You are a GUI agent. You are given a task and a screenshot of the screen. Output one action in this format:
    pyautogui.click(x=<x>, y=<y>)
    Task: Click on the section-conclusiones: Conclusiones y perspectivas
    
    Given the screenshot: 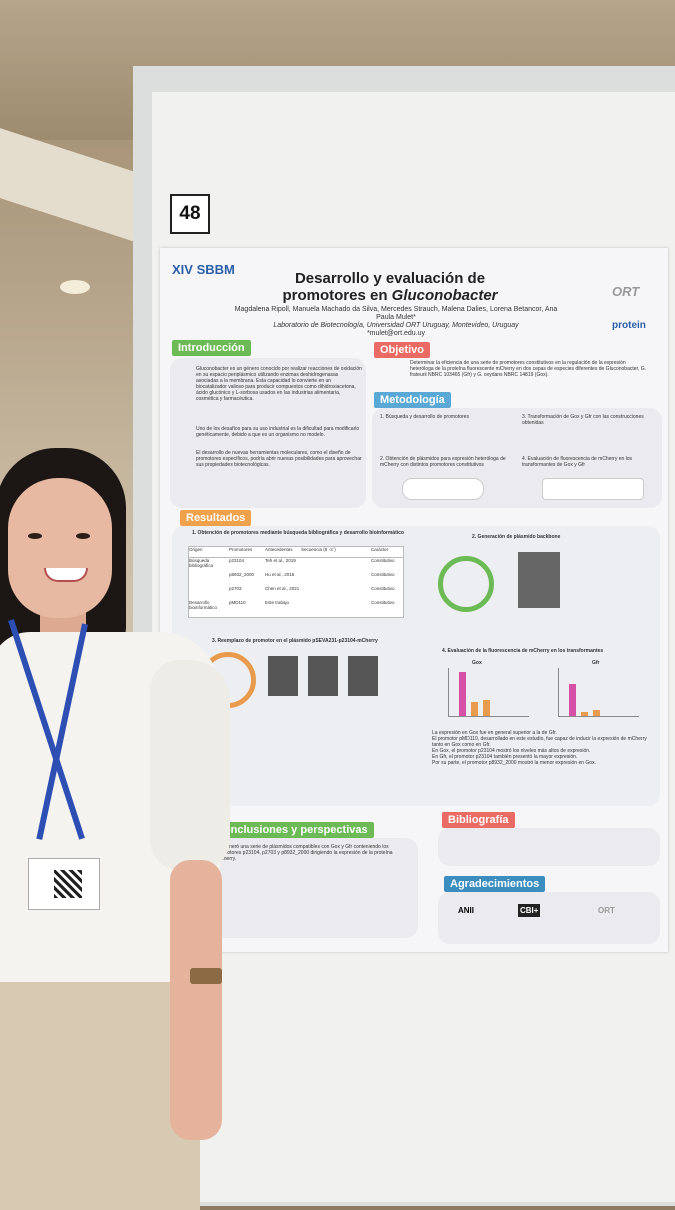 What is the action you would take?
    pyautogui.click(x=292, y=830)
    